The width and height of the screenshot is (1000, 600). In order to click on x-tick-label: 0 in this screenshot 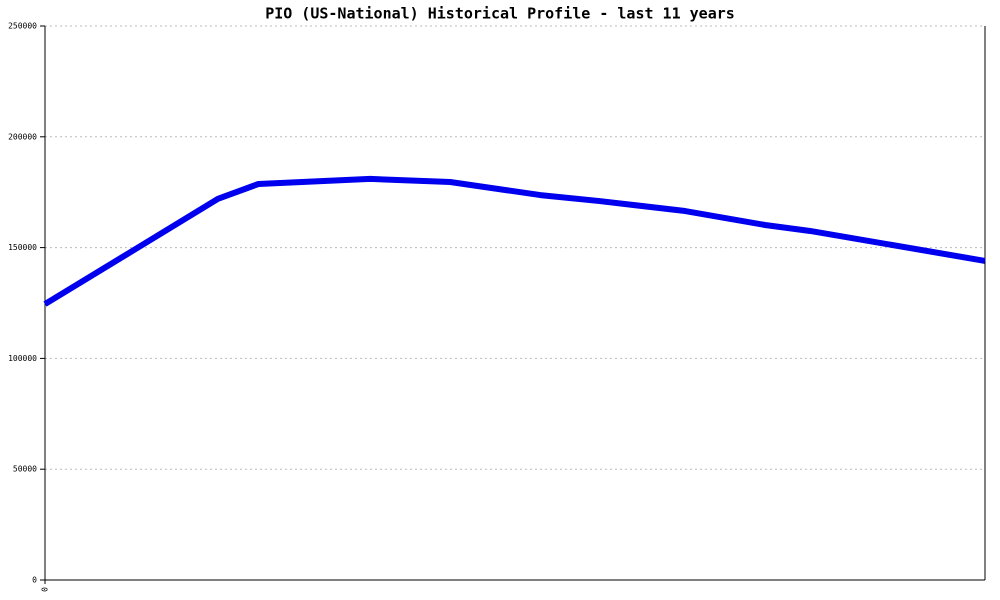, I will do `click(45, 589)`.